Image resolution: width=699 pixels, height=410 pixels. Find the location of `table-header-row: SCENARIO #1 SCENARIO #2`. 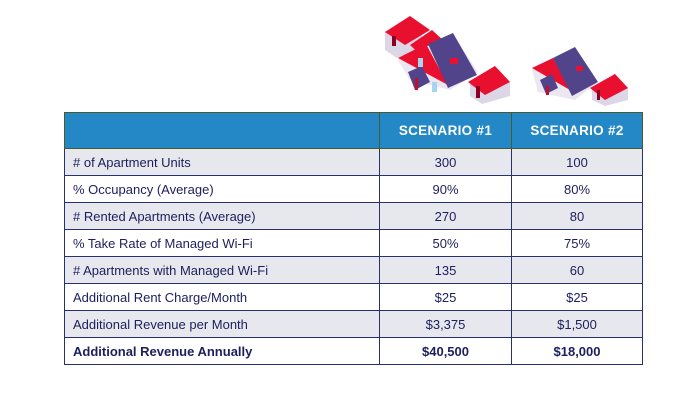

table-header-row: SCENARIO #1 SCENARIO #2 is located at coordinates (353, 130).